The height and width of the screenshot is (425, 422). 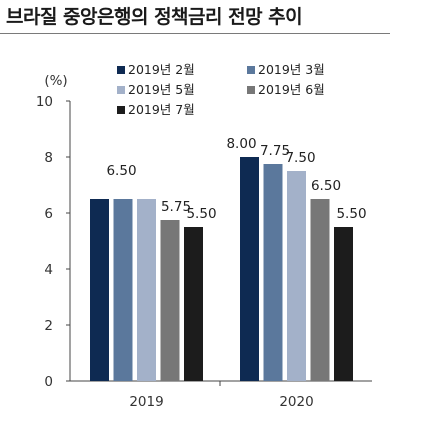 I want to click on legend-label: 2019년 5월, so click(x=161, y=89).